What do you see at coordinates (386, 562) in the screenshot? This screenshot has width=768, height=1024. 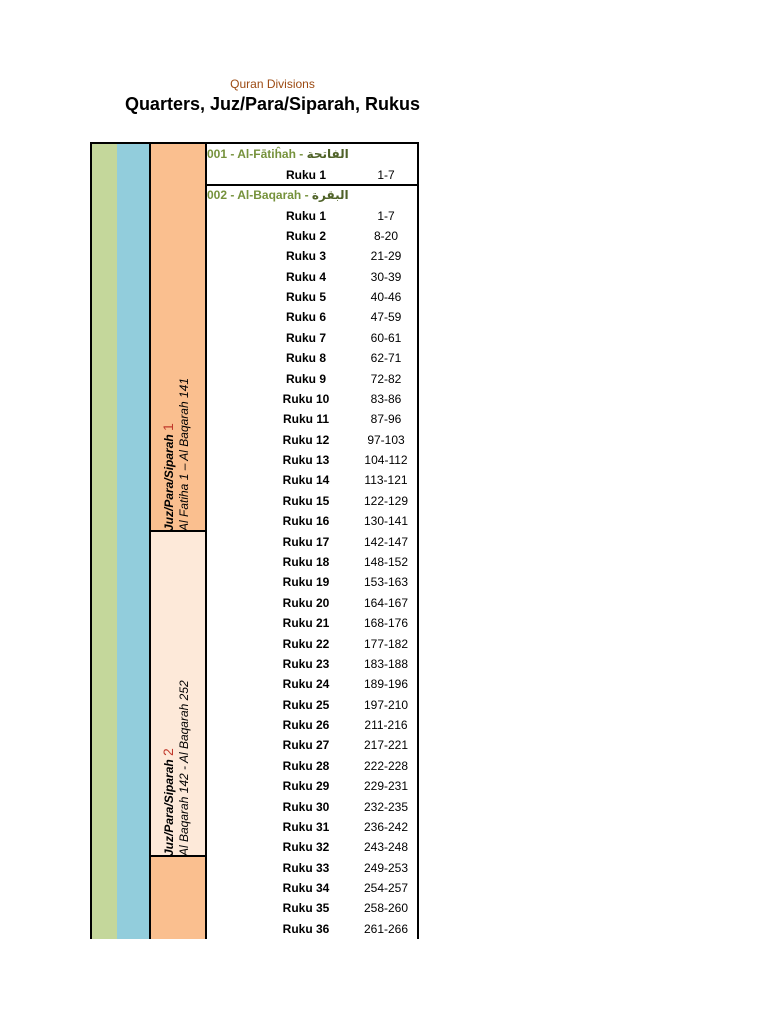 I see `ayat-range: 148-152` at bounding box center [386, 562].